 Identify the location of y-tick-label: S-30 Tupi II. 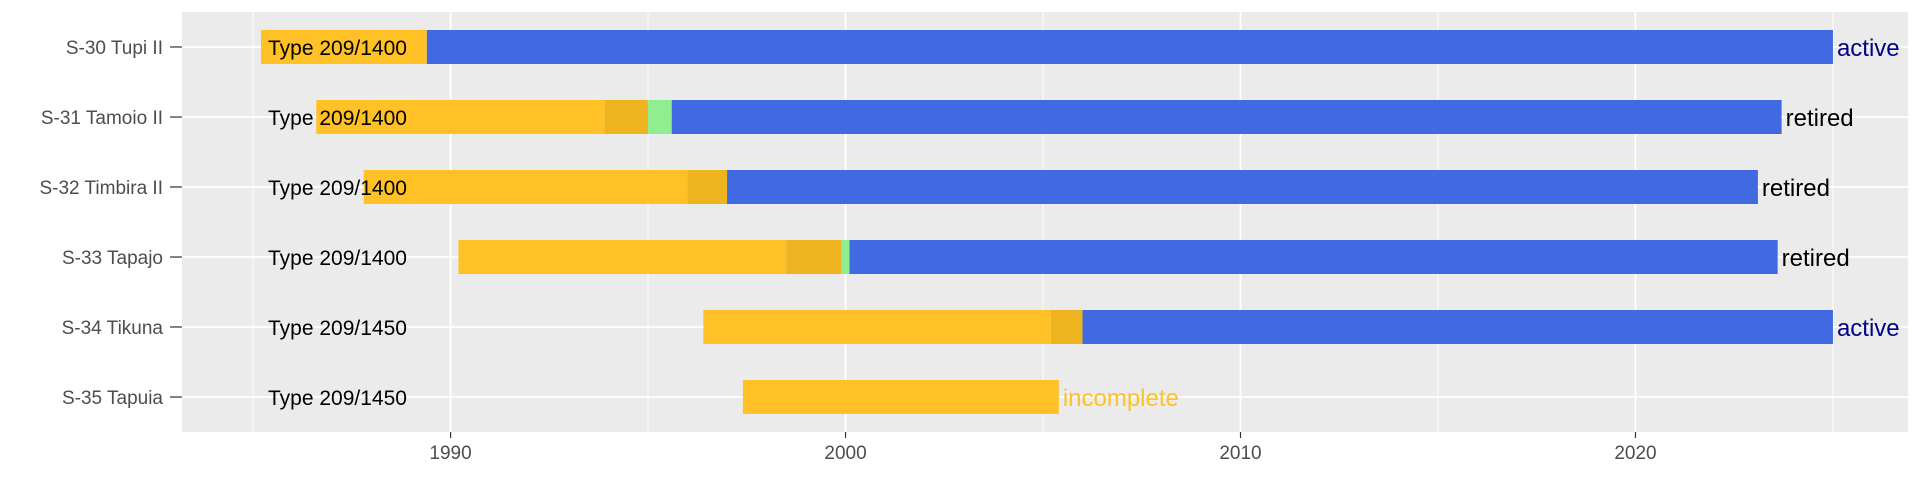
(114, 48).